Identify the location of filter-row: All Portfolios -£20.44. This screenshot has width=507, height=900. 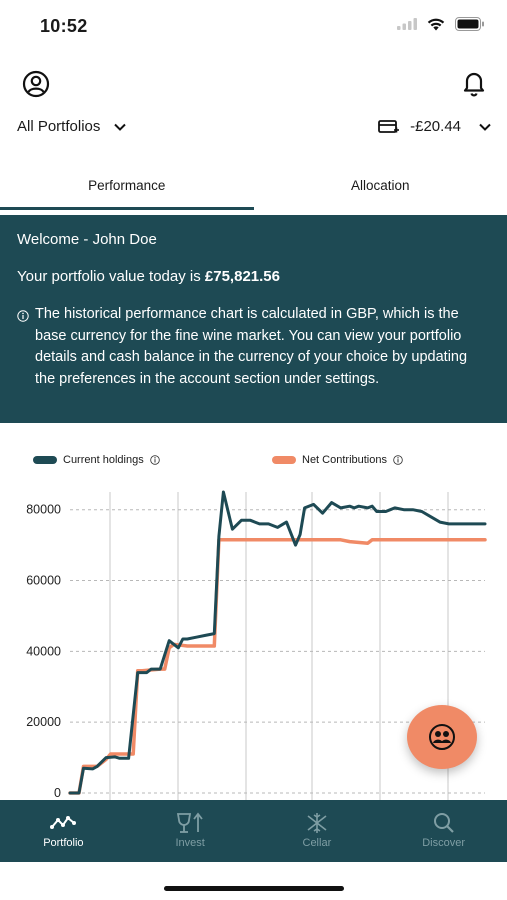
(253, 128).